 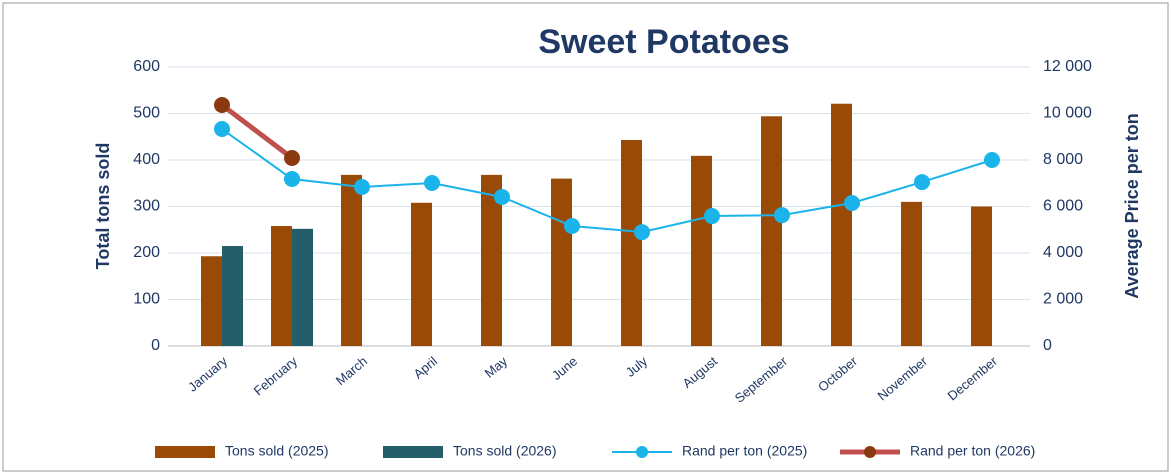 I want to click on y-tick-label: 600, so click(x=146, y=66).